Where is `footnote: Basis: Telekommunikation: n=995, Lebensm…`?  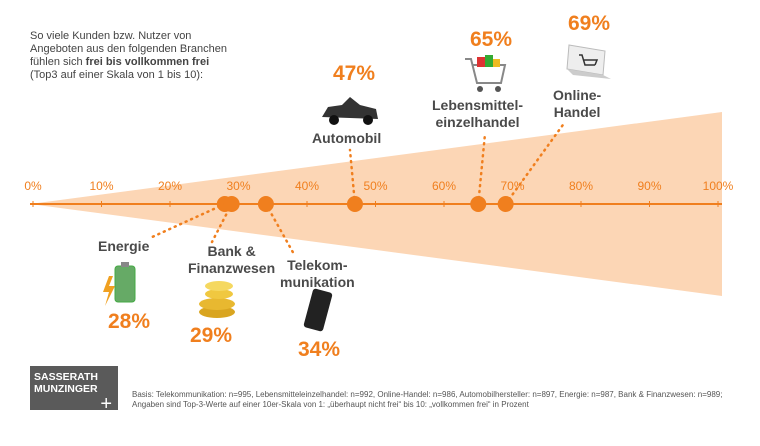
footnote: Basis: Telekommunikation: n=995, Lebensm… is located at coordinates (427, 399).